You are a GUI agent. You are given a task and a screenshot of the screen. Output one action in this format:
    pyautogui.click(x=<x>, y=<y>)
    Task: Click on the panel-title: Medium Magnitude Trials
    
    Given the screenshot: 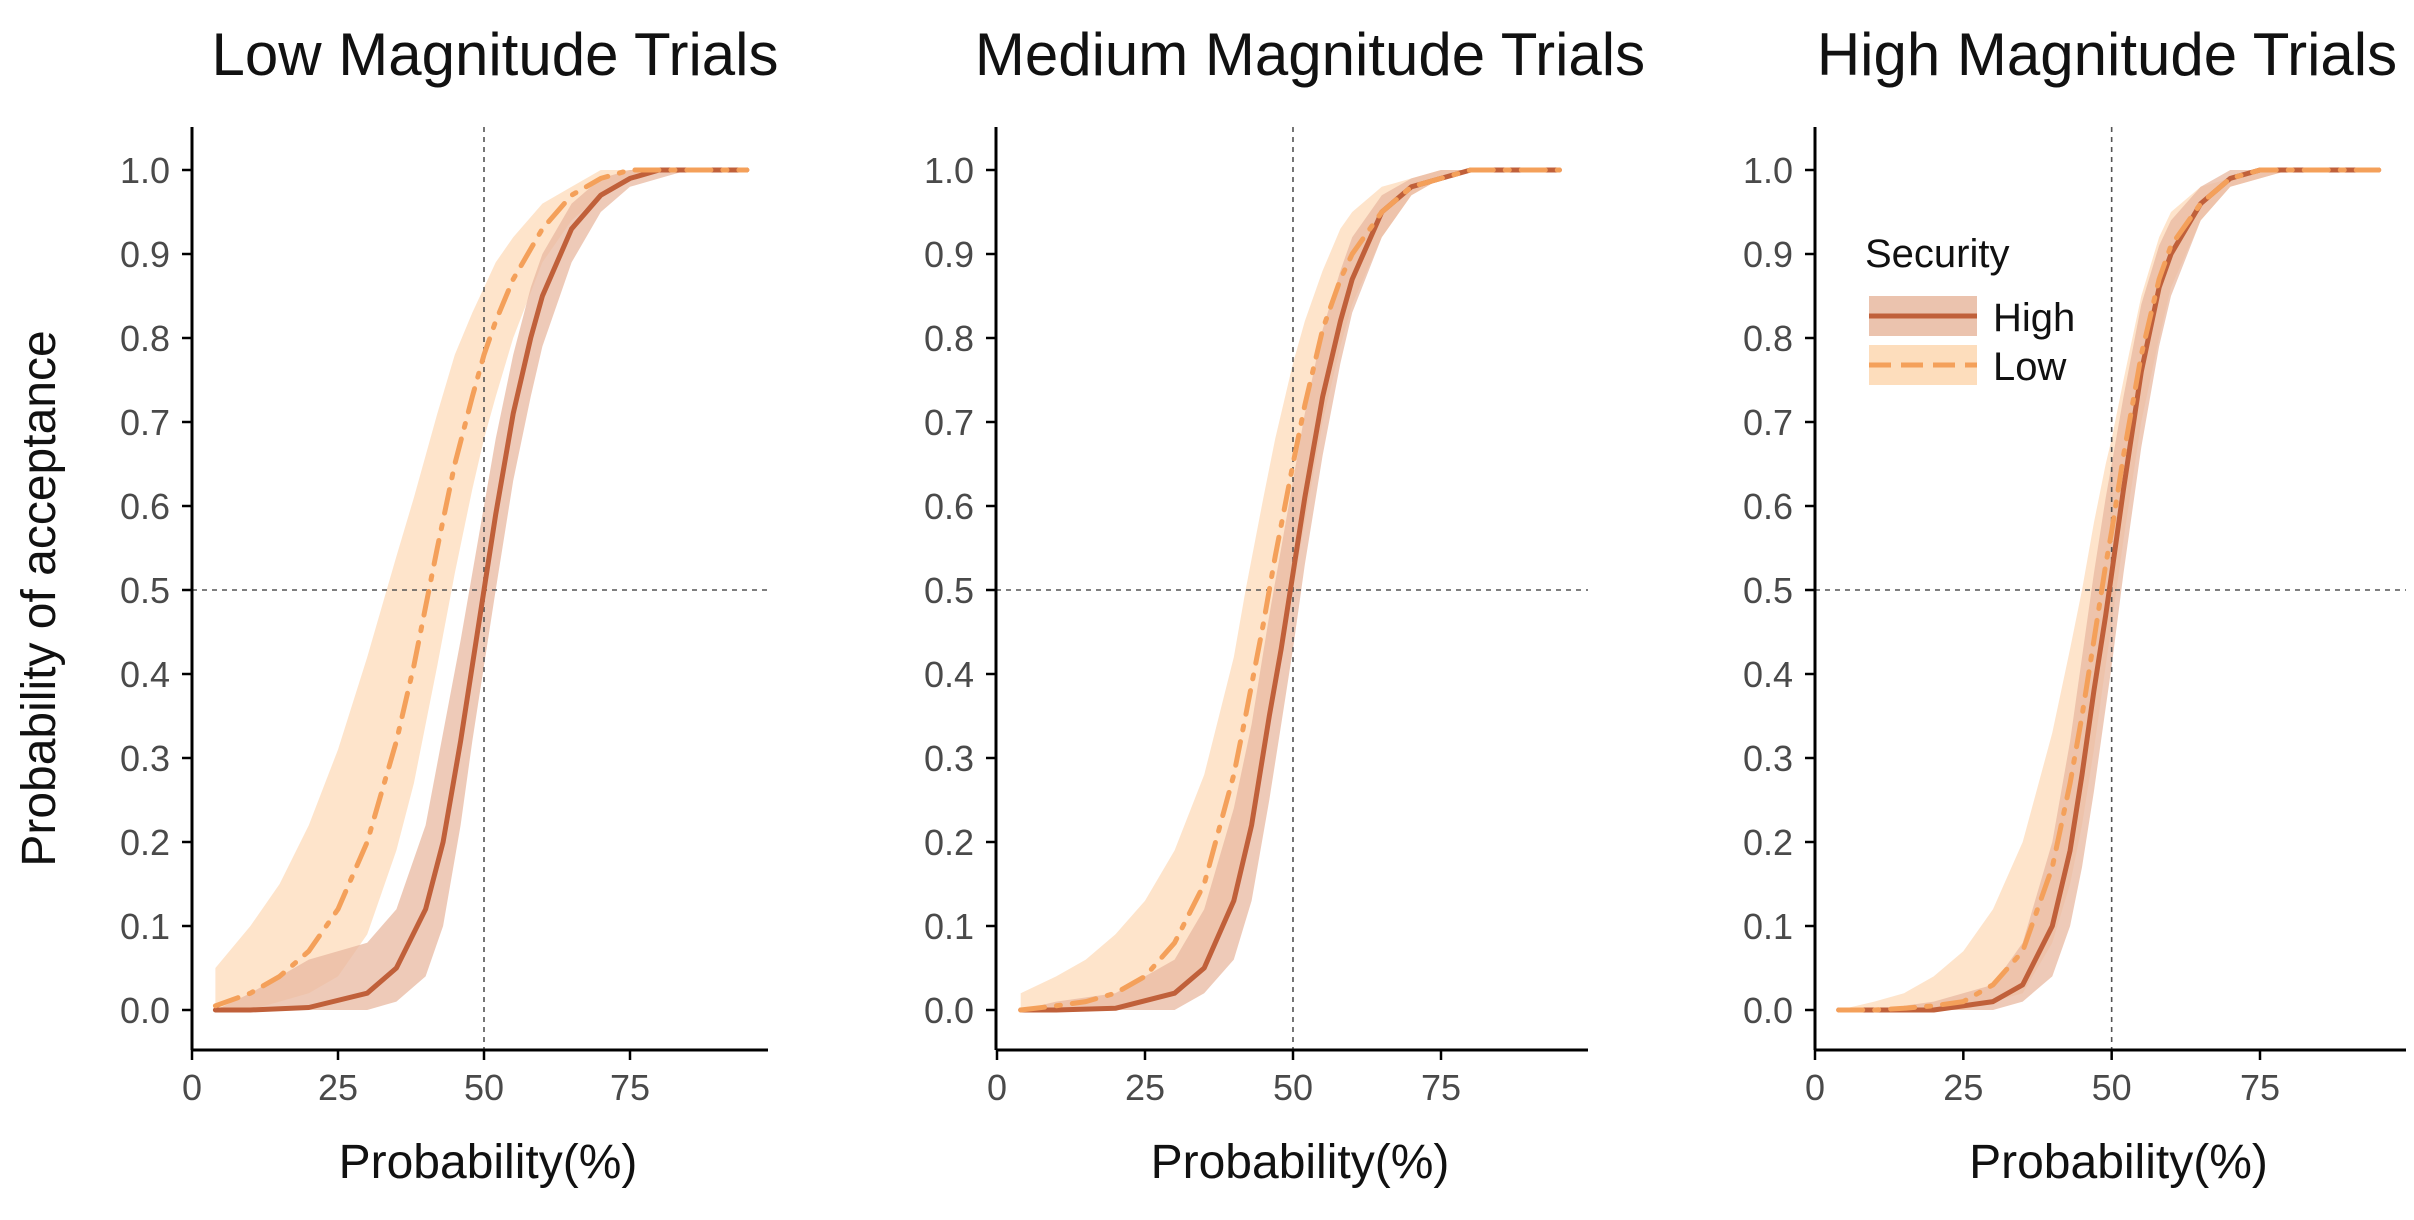 What is the action you would take?
    pyautogui.click(x=1310, y=54)
    